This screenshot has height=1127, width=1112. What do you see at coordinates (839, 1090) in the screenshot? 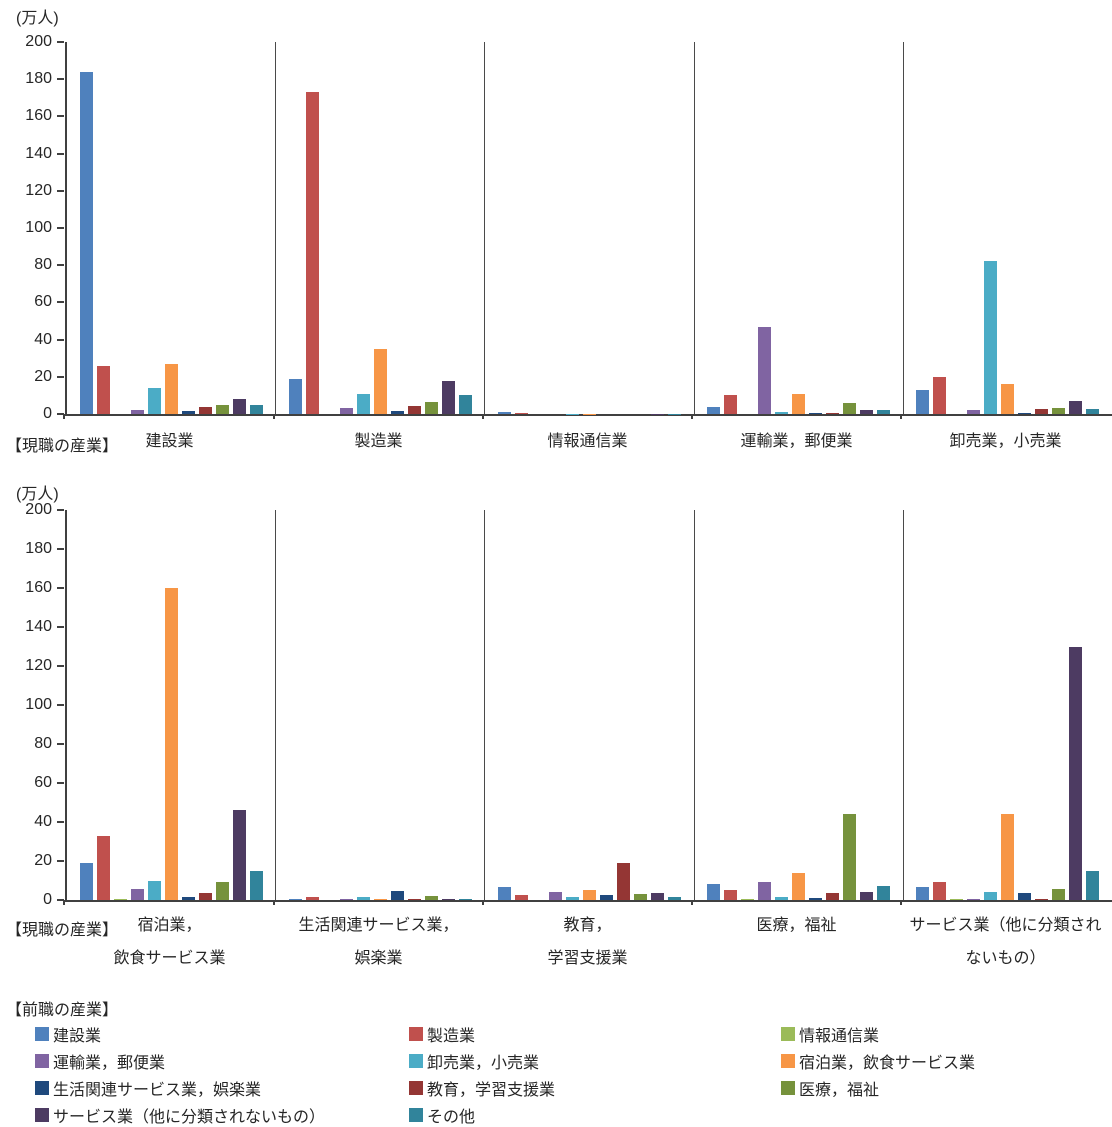
I see `legend-label: 医療，福祉` at bounding box center [839, 1090].